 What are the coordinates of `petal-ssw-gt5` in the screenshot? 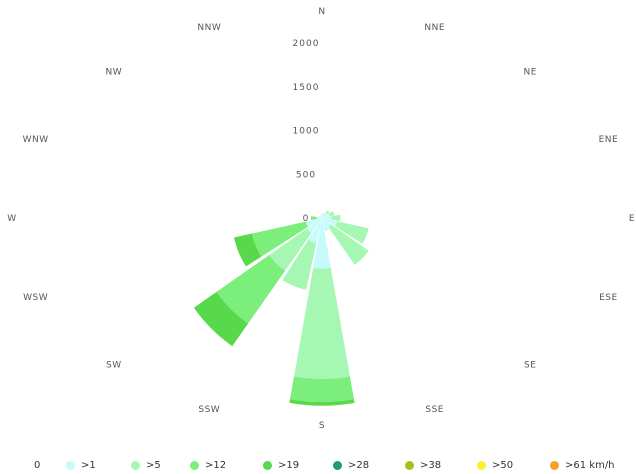 It's located at (299, 264).